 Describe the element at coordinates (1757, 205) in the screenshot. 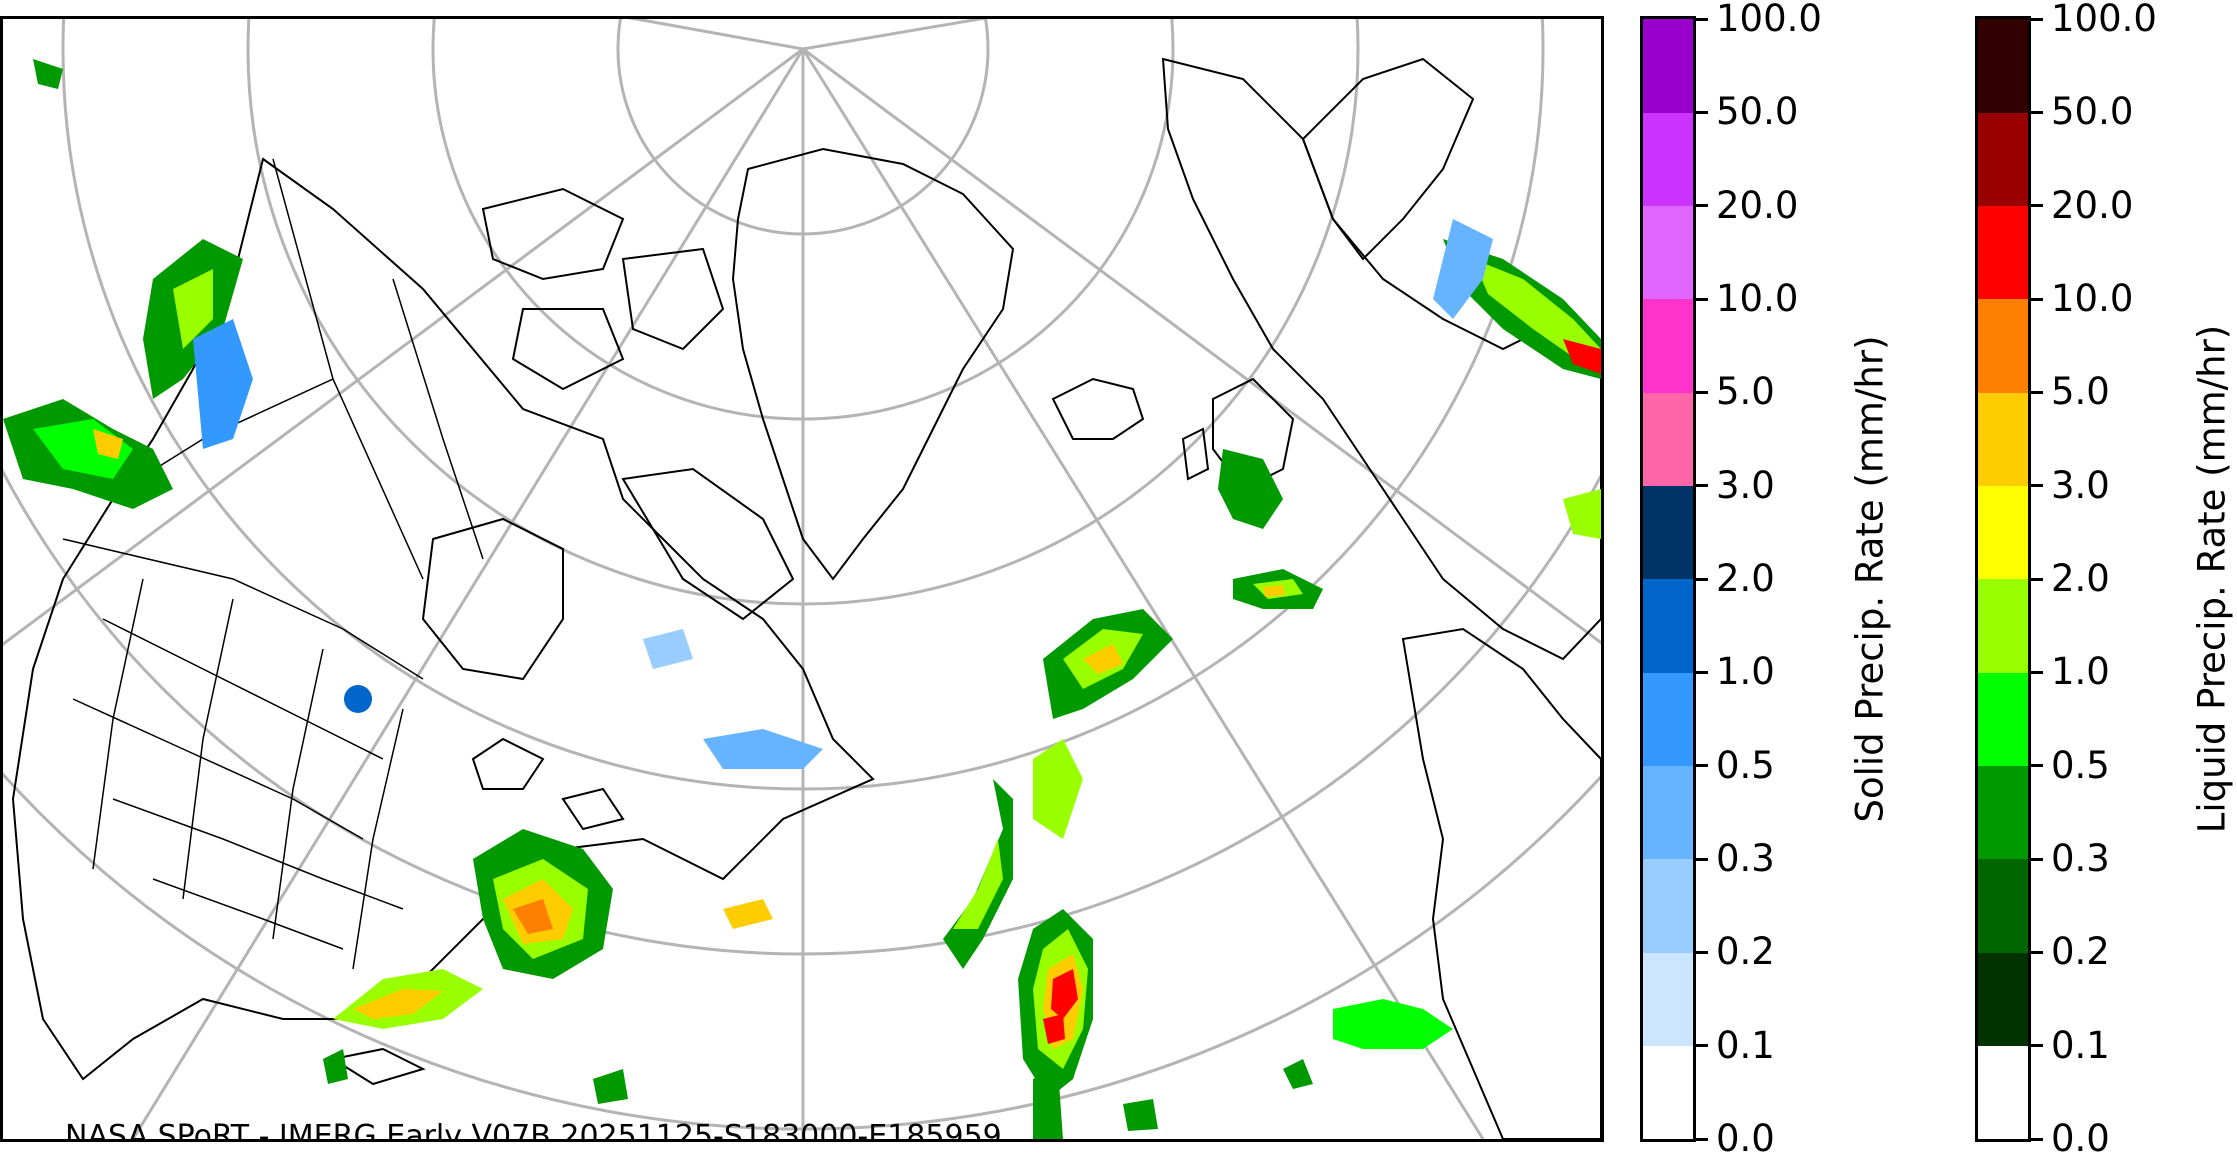

I see `solid-precip-tick-label: 20.0` at that location.